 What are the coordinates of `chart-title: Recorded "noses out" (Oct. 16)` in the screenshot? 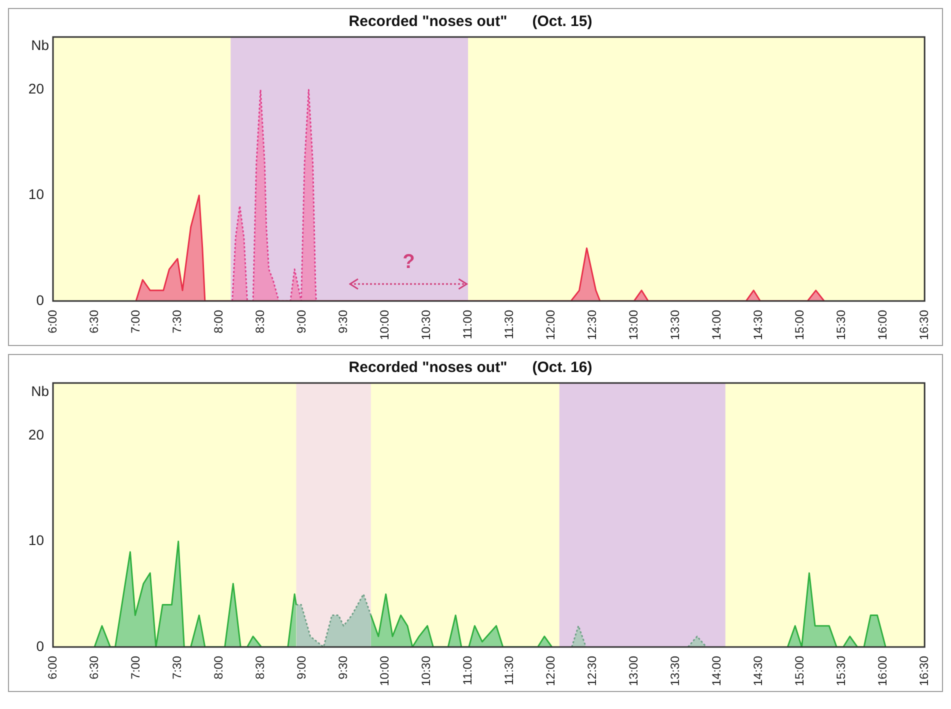 It's located at (470, 367).